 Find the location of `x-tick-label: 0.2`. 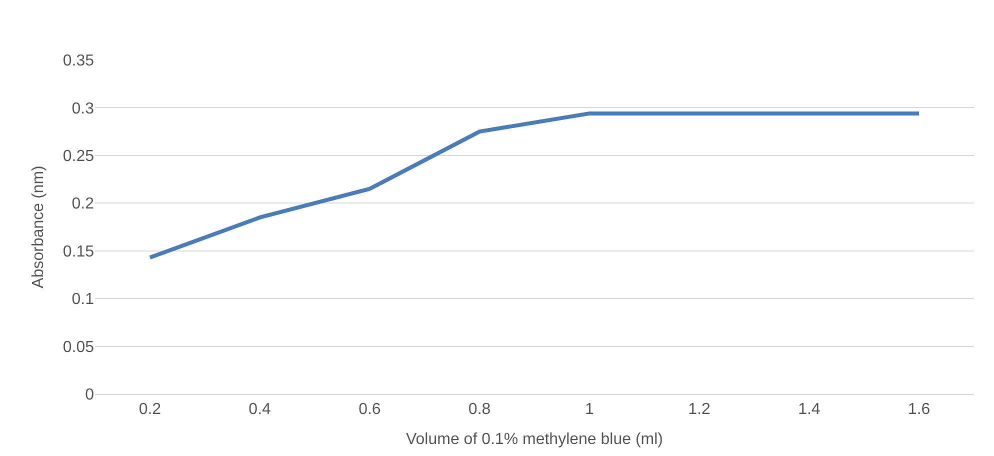

x-tick-label: 0.2 is located at coordinates (150, 409).